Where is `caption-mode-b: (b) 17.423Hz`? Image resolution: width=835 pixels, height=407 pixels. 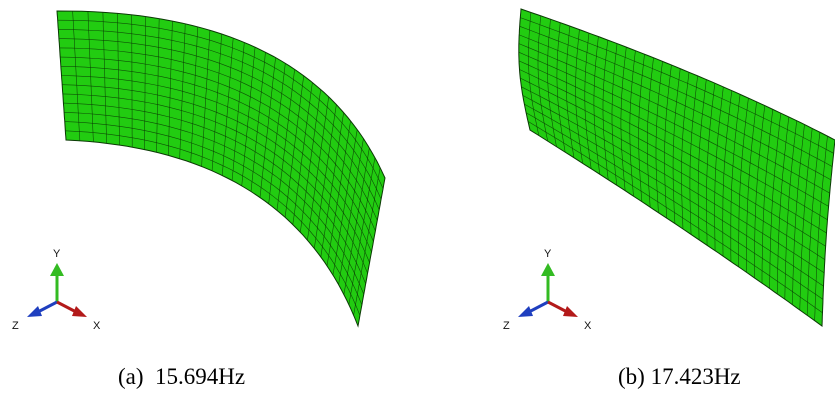 caption-mode-b: (b) 17.423Hz is located at coordinates (679, 376).